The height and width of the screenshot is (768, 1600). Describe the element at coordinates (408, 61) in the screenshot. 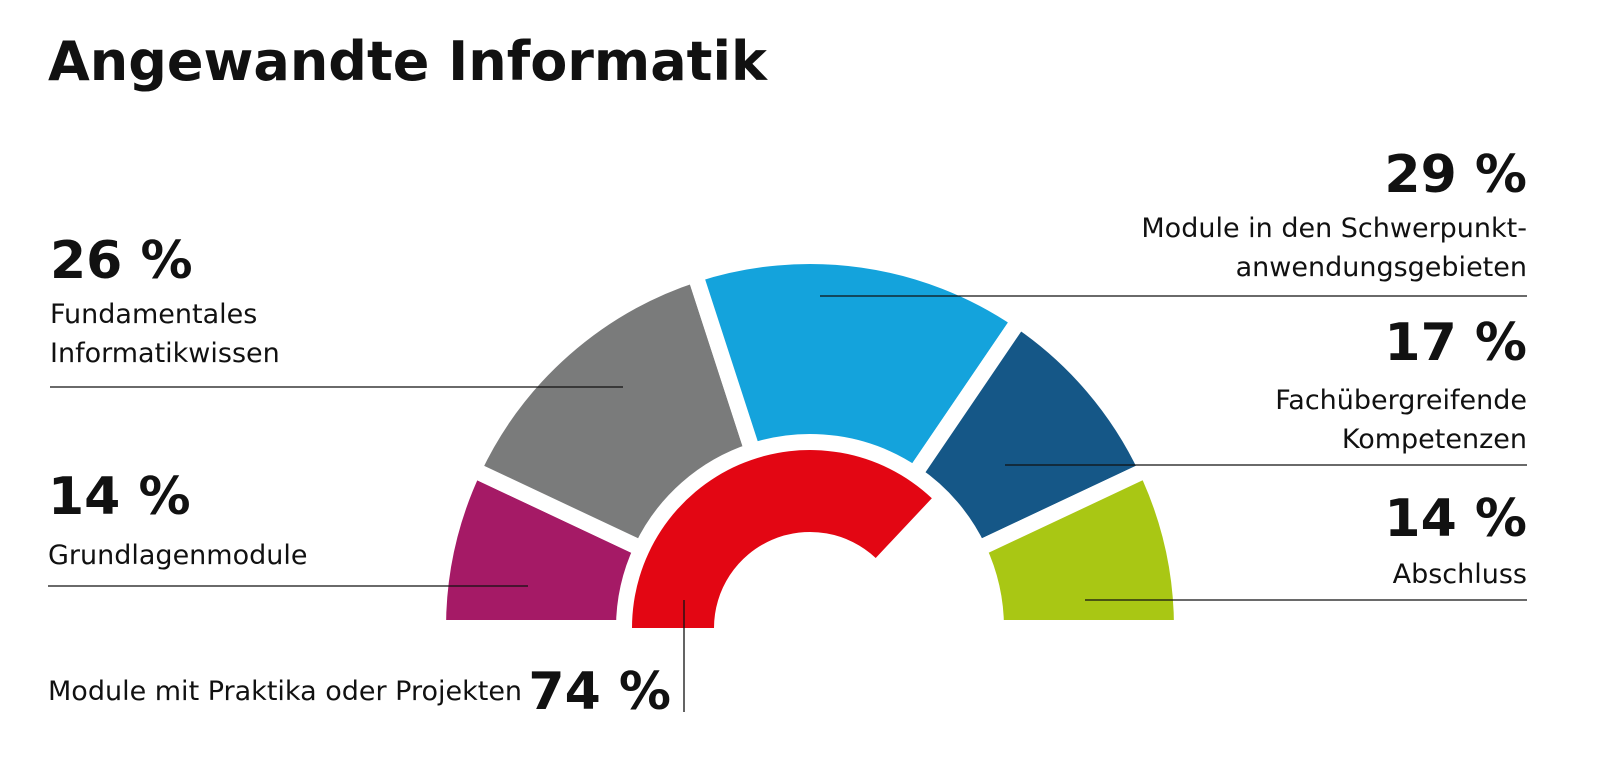

I see `page-title: Angewandte Informatik` at that location.